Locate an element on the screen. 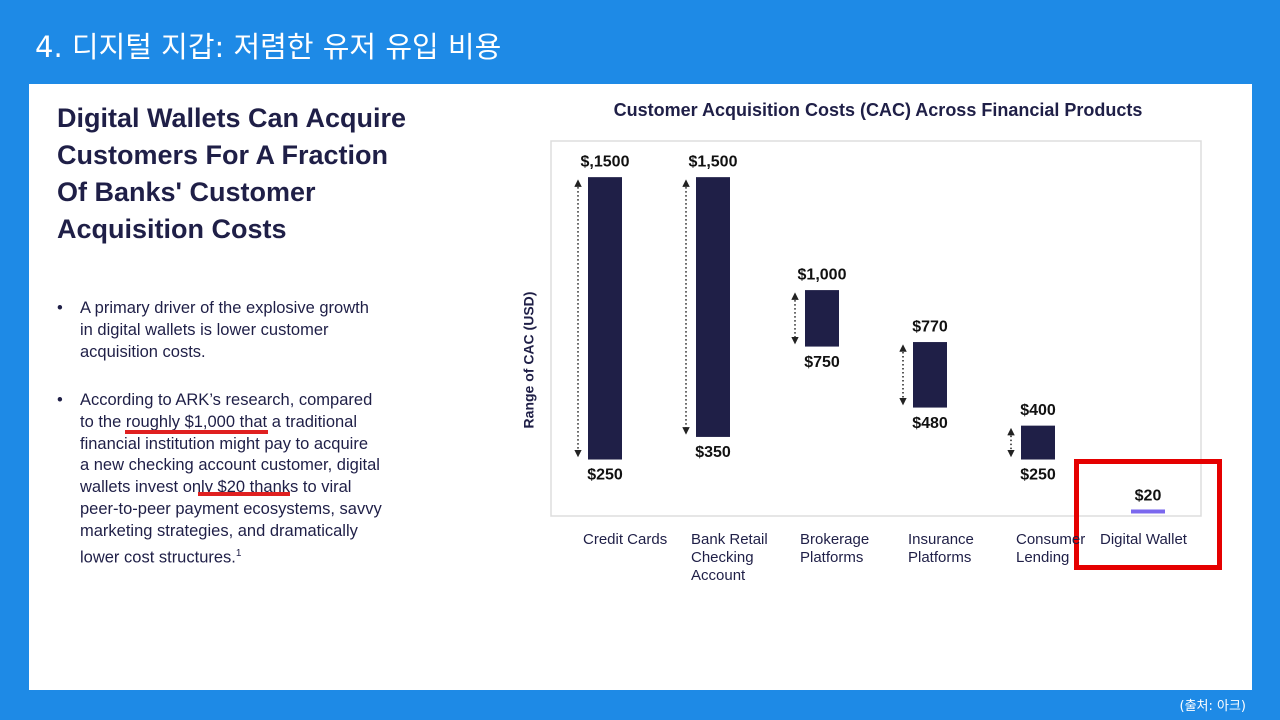  value-label: $1,500 is located at coordinates (713, 161).